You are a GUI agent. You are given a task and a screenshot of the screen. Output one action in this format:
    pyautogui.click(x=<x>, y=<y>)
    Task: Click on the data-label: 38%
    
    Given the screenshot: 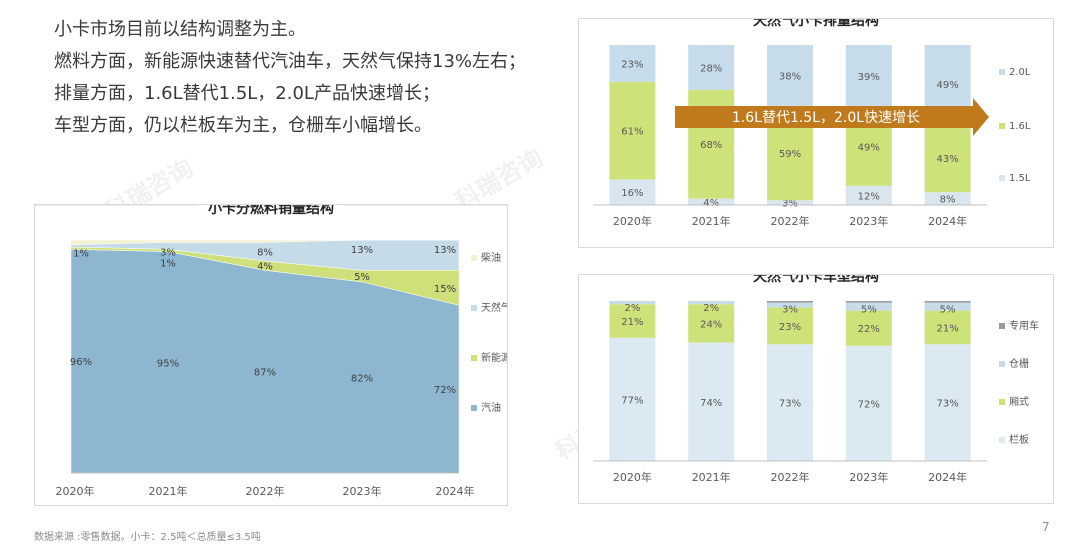 What is the action you would take?
    pyautogui.click(x=790, y=76)
    